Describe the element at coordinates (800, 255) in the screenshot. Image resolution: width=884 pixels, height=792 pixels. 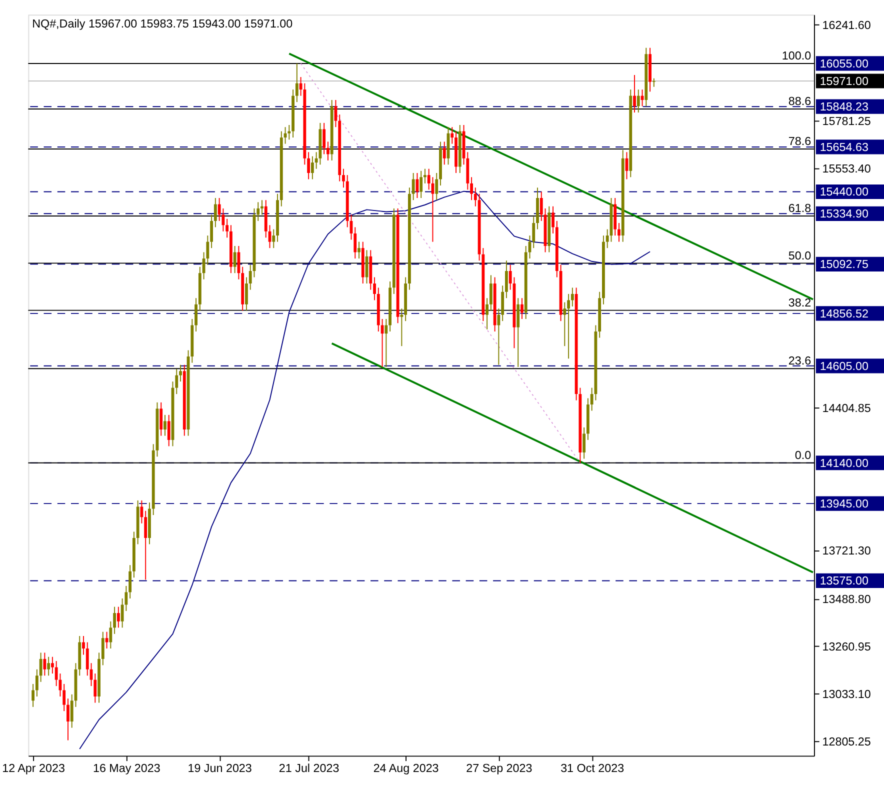
I see `annotation: 50.0` at that location.